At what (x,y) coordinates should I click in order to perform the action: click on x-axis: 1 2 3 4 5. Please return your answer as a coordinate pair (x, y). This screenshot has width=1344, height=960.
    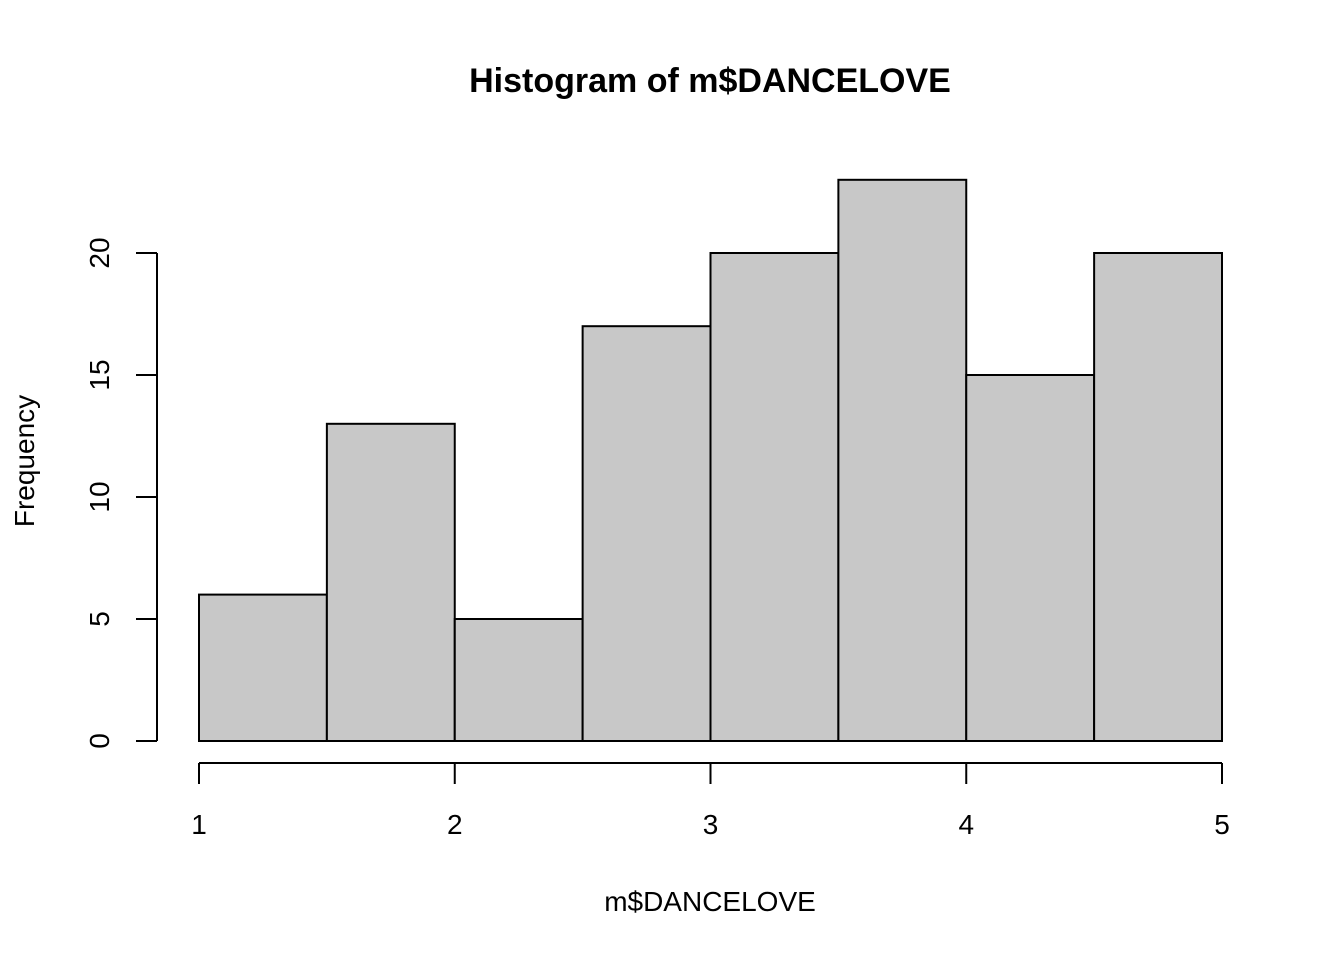
    Looking at the image, I should click on (710, 801).